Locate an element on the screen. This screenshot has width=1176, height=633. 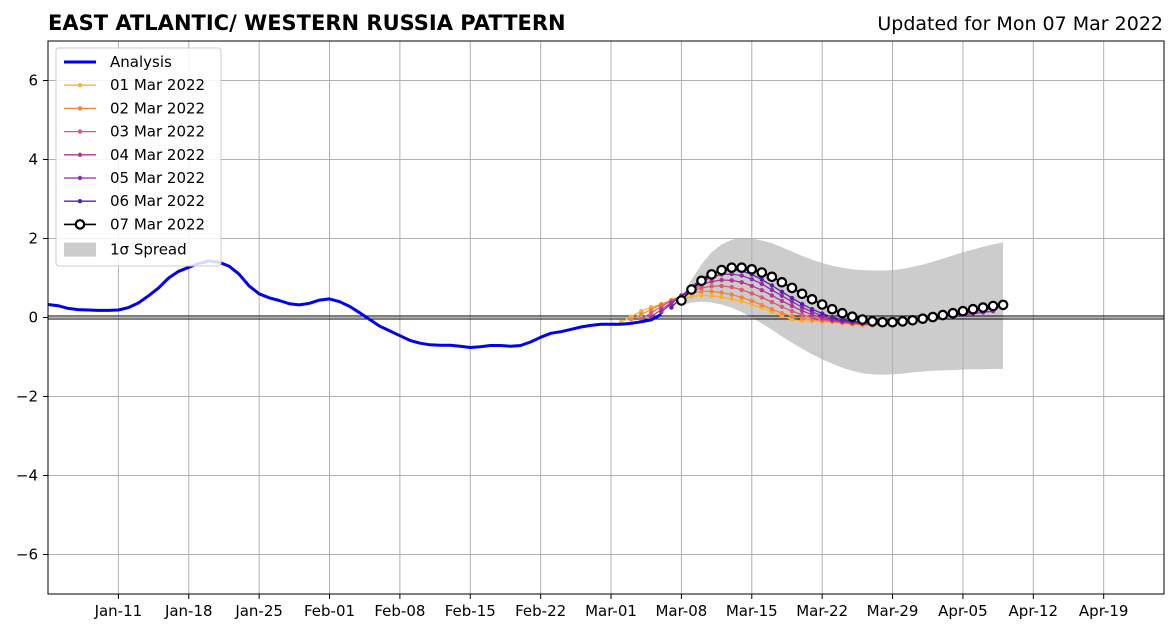
legend-swatch-spread is located at coordinates (80, 249).